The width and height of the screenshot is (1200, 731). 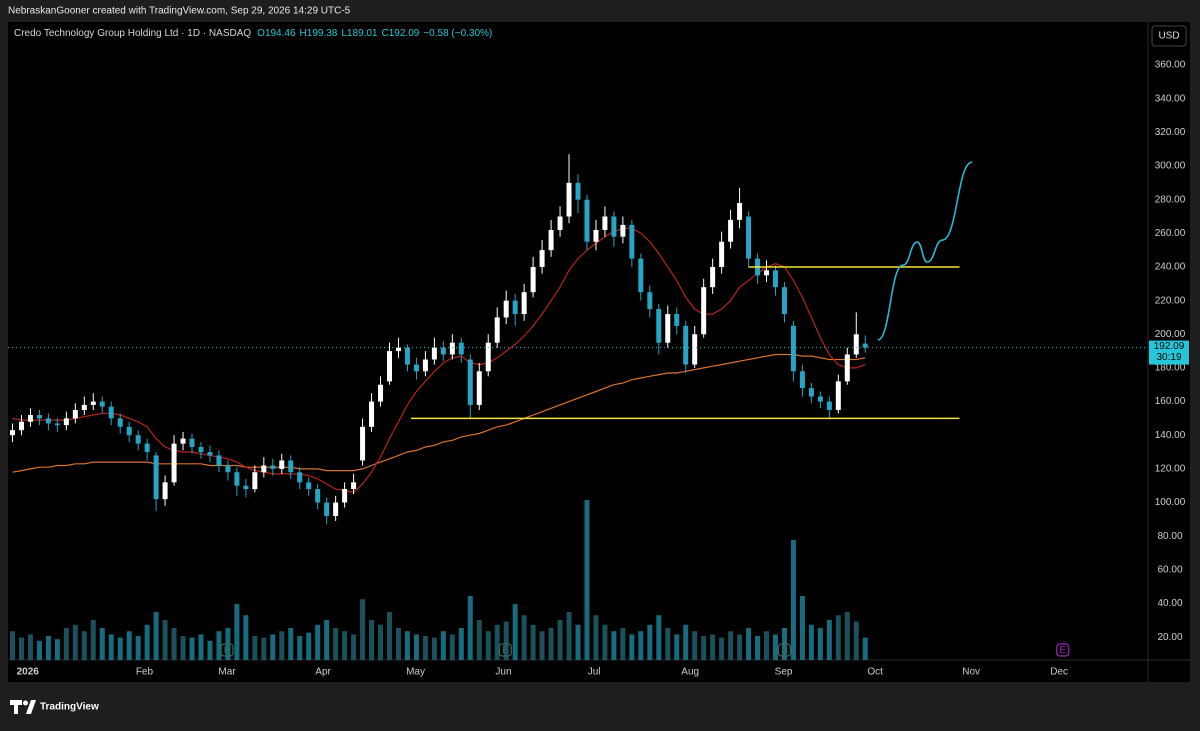 What do you see at coordinates (1170, 502) in the screenshot?
I see `y-tick-label: 100.00` at bounding box center [1170, 502].